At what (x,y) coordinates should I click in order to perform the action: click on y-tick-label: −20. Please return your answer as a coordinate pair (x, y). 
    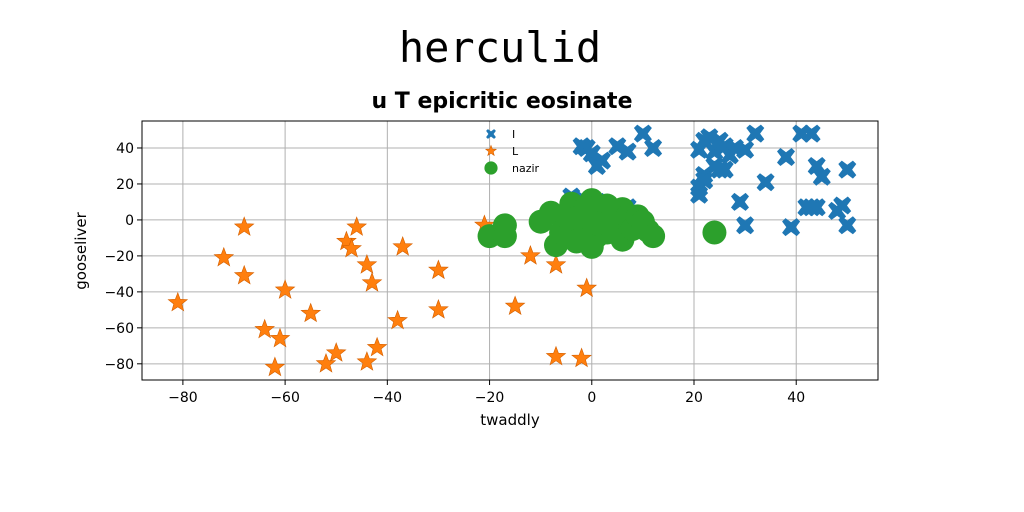
    Looking at the image, I should click on (119, 257).